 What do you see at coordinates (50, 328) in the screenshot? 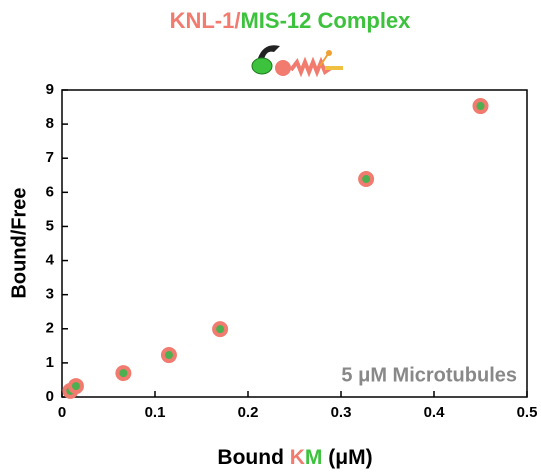
I see `y-tick-label: 2` at bounding box center [50, 328].